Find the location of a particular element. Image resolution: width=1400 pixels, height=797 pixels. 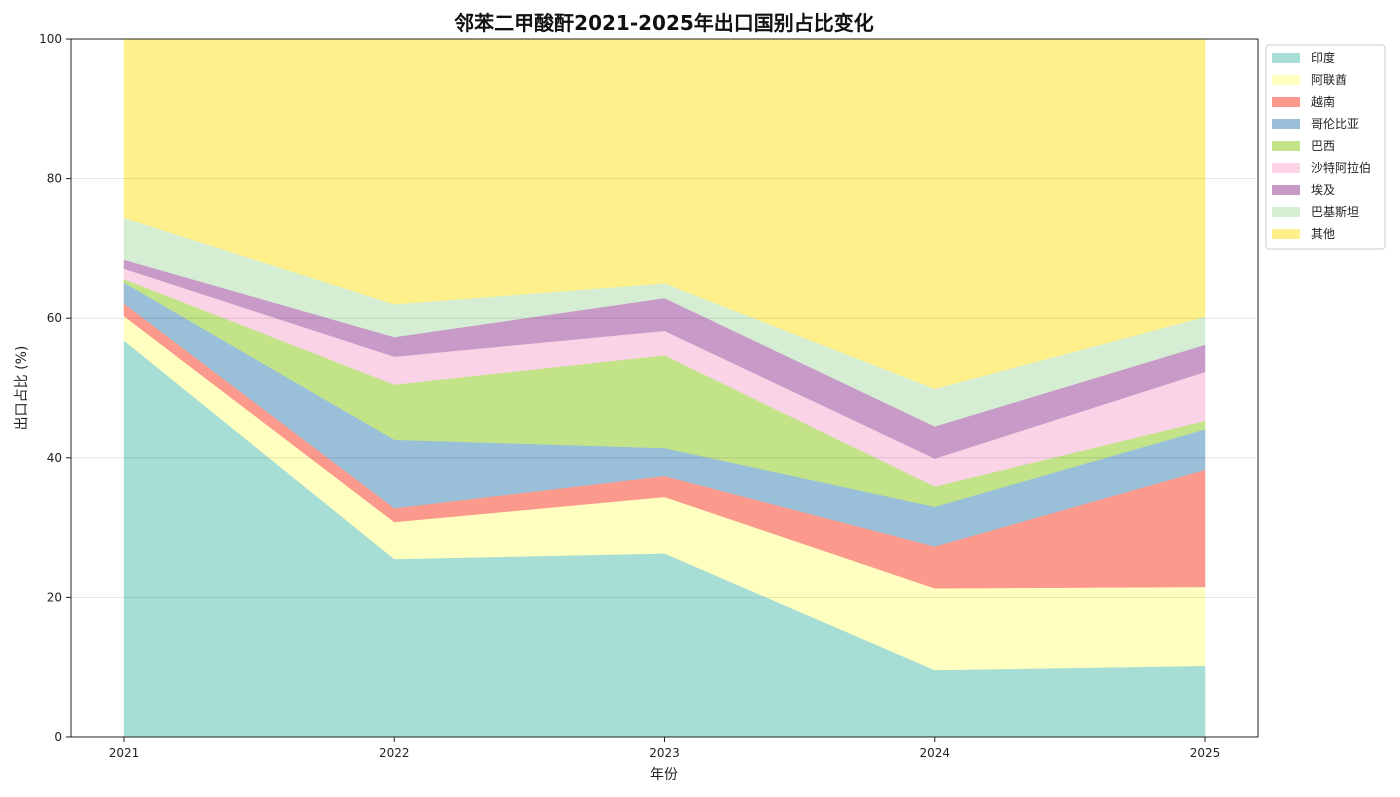

legend-label-5: 沙特阿拉伯 is located at coordinates (1341, 167).